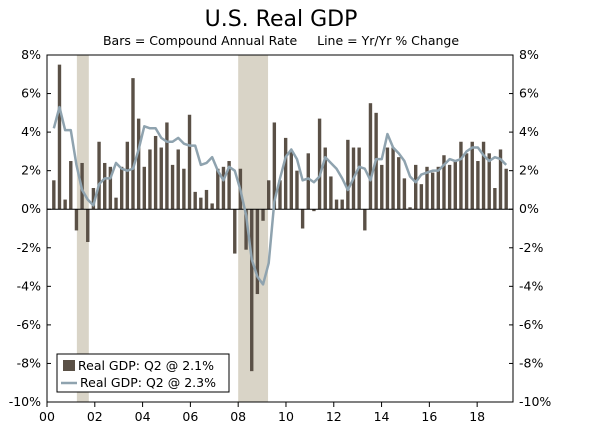  What do you see at coordinates (146, 365) in the screenshot?
I see `legend-bar-label: Real GDP: Q2 @ 2.1%` at bounding box center [146, 365].